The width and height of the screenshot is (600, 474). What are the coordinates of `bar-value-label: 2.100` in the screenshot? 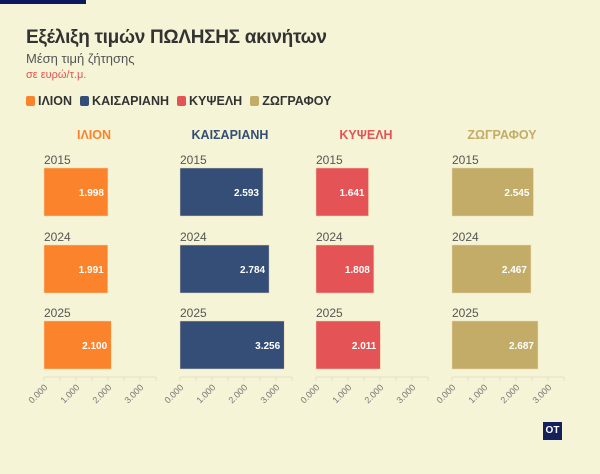 It's located at (94, 346).